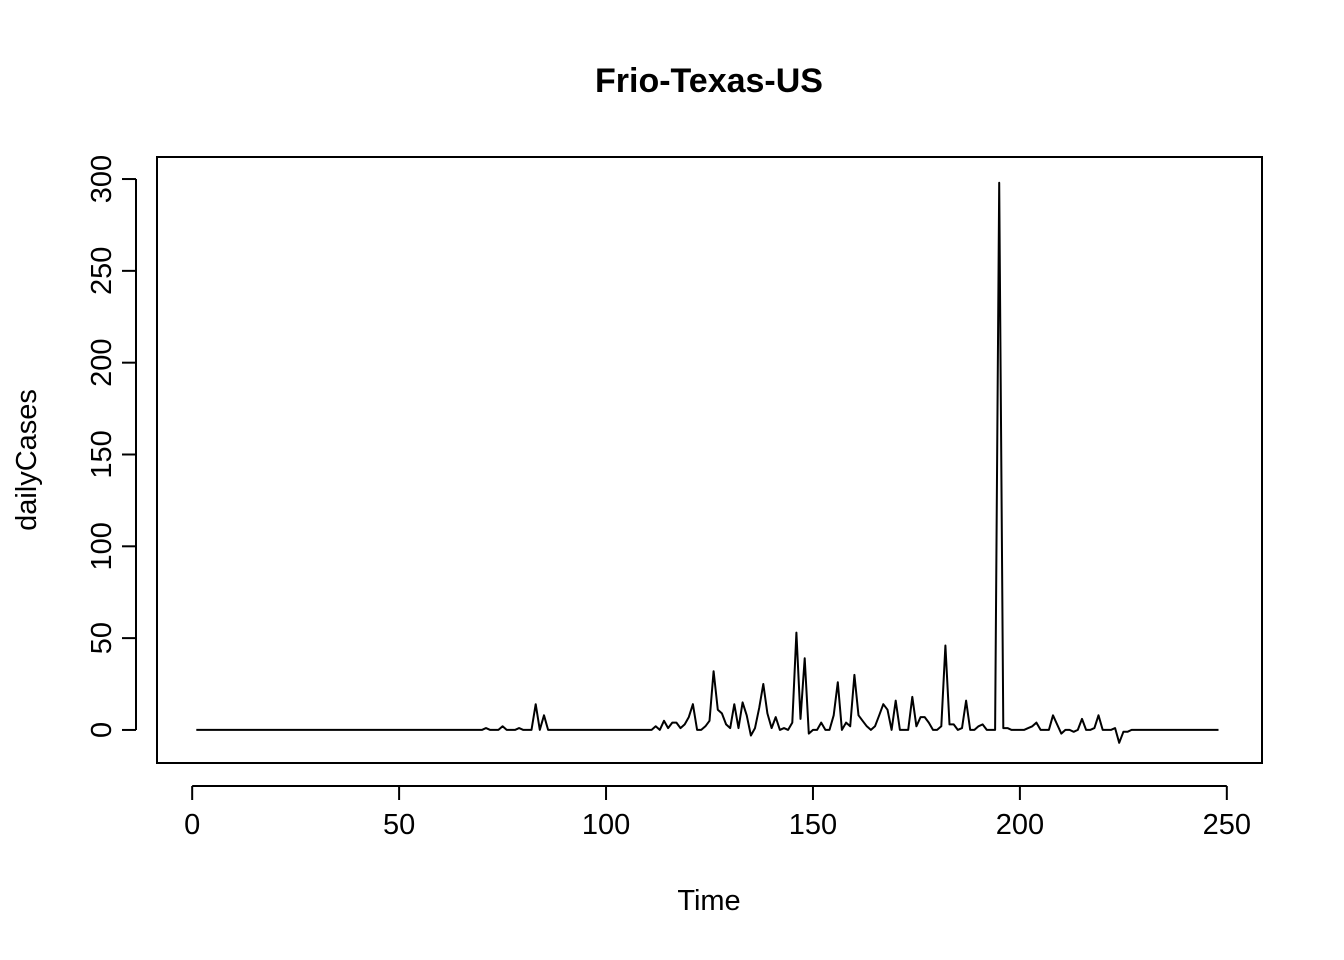 This screenshot has width=1344, height=960. Describe the element at coordinates (708, 901) in the screenshot. I see `x-axis-label: Time` at that location.